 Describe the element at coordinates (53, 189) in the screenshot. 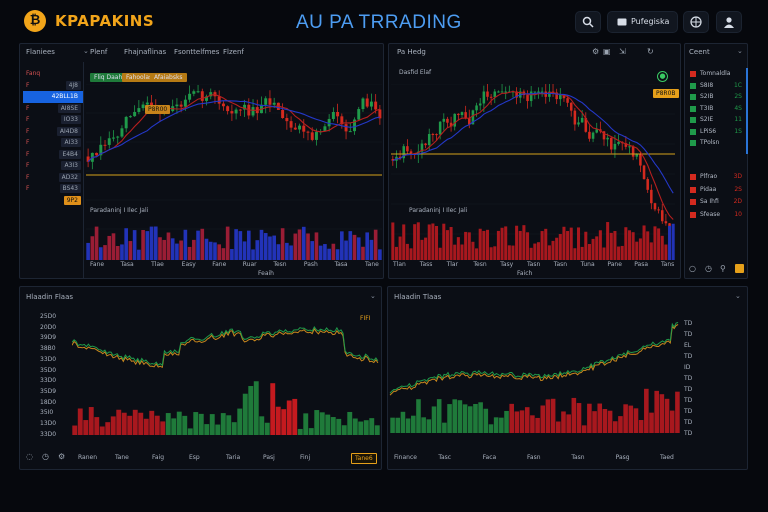

I see `watchlist-row: F BS43` at that location.